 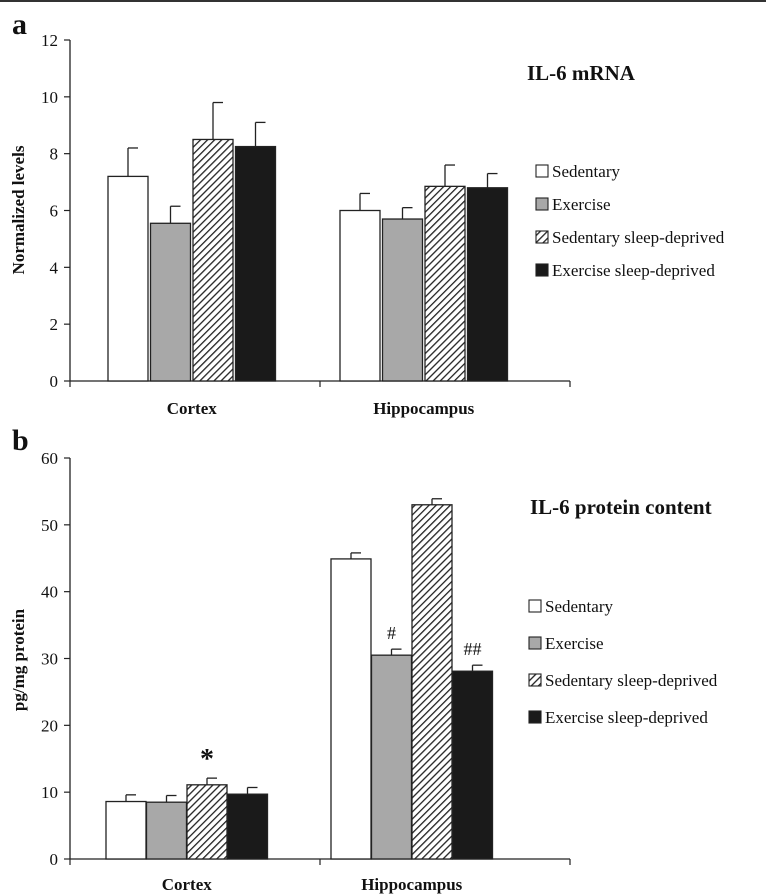 I want to click on panel-a-category-label: Cortex, so click(x=192, y=408).